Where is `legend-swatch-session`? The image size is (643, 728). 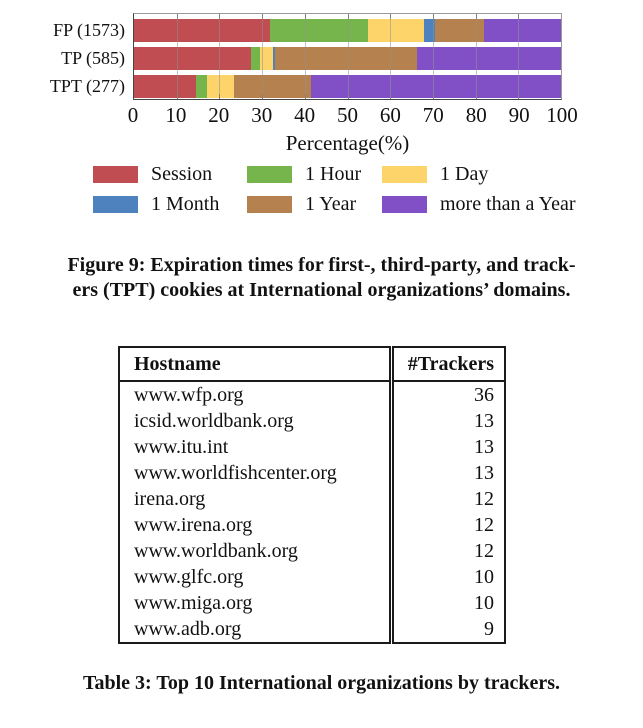 legend-swatch-session is located at coordinates (115, 174).